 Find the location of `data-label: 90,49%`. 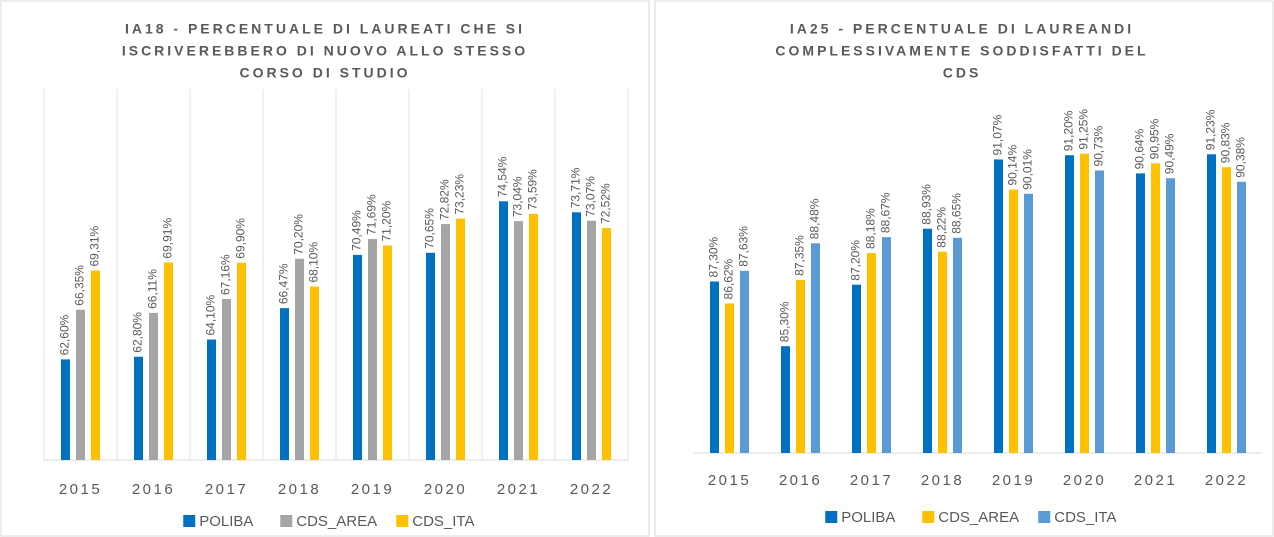

data-label: 90,49% is located at coordinates (1170, 153).